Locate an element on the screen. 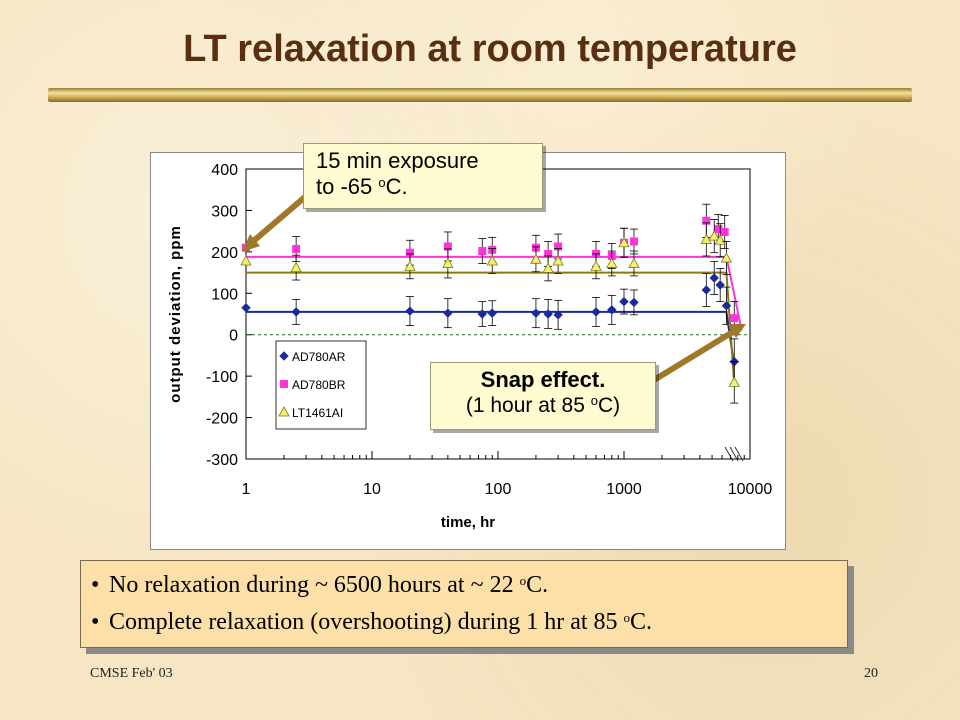 The height and width of the screenshot is (720, 960). x-tick-label: 10000 is located at coordinates (750, 489).